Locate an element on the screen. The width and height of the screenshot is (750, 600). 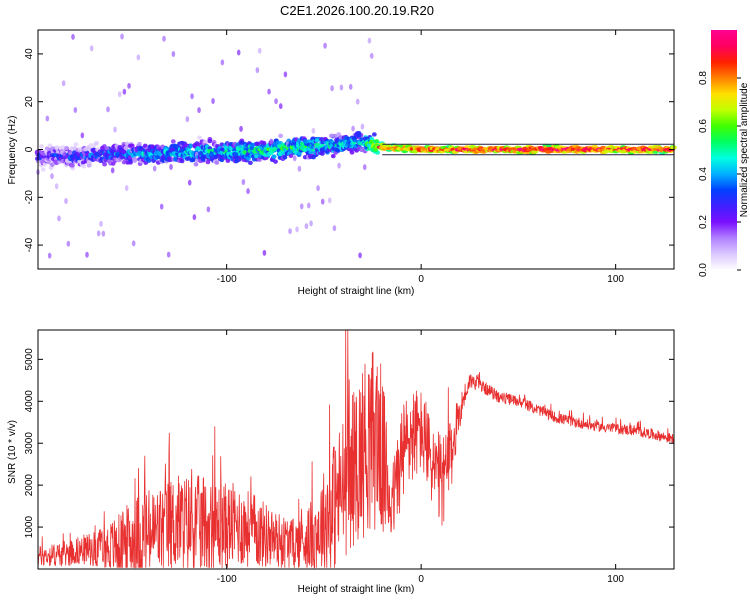
x-tick-label: -100 is located at coordinates (227, 279).